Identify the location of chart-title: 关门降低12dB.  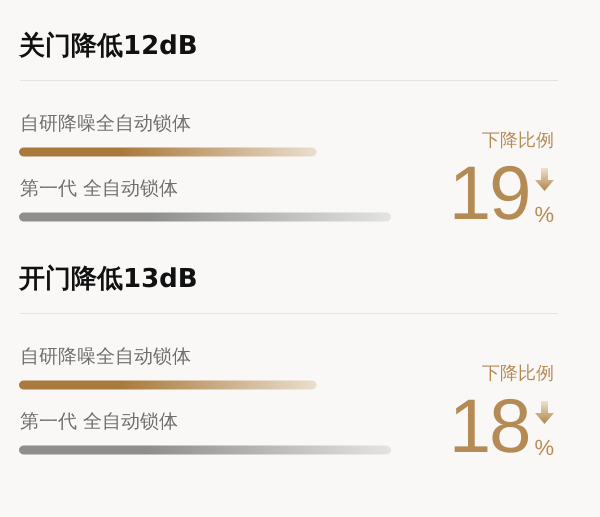
(108, 46).